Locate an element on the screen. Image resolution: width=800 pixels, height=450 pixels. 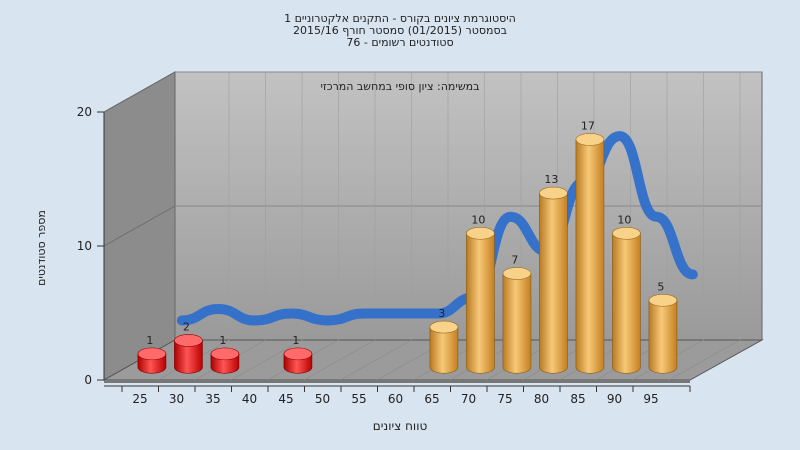
floor-edge is located at coordinates (397, 381).